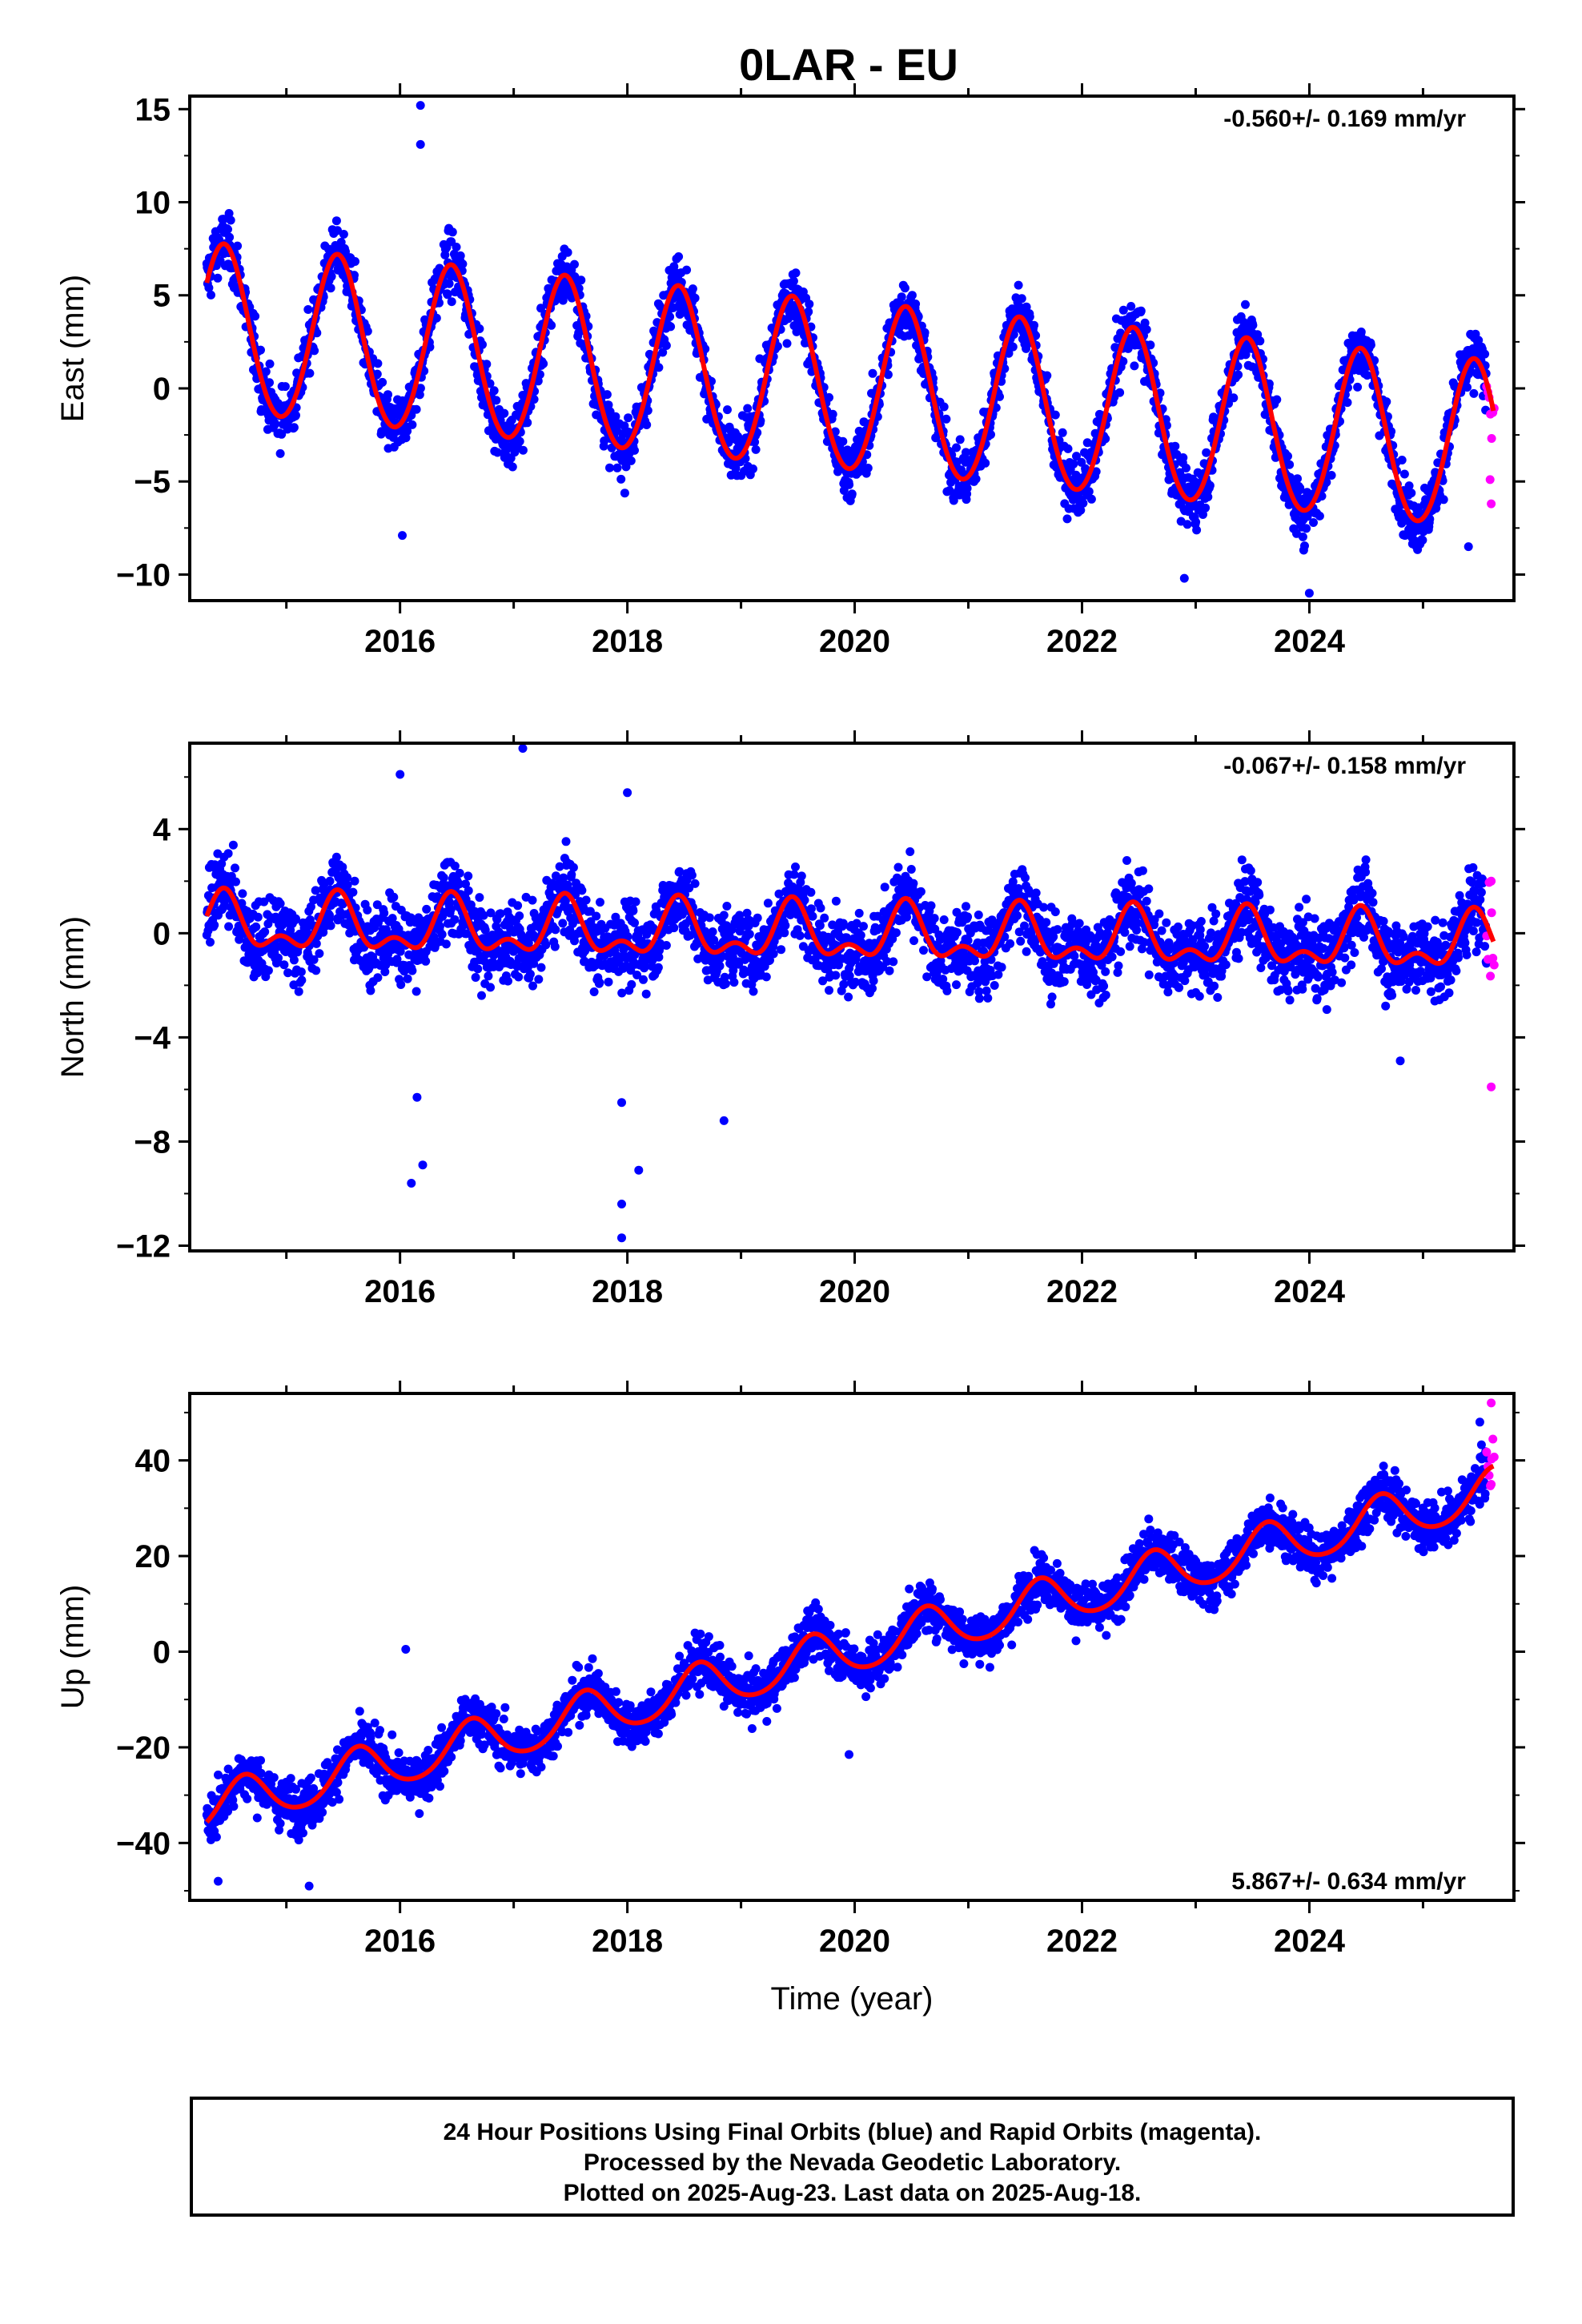  What do you see at coordinates (72, 348) in the screenshot?
I see `y-axis-label: East (mm)` at bounding box center [72, 348].